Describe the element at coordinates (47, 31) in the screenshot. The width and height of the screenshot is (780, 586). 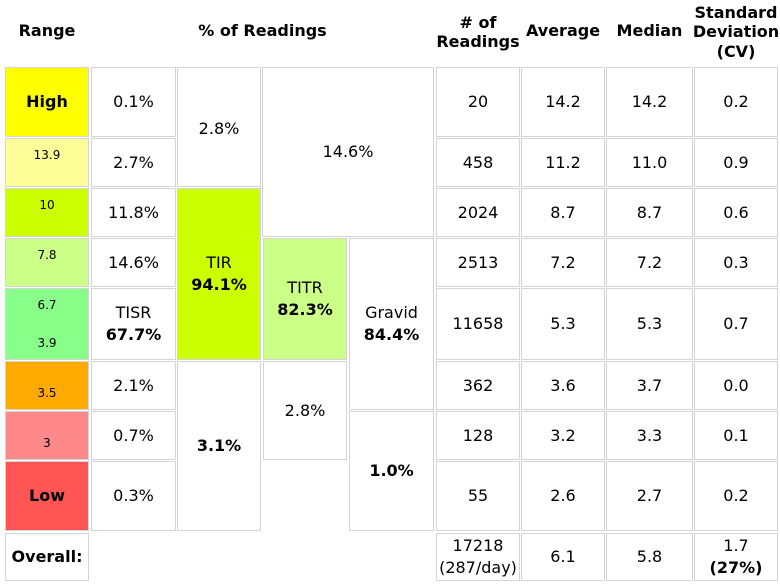
I see `header-range: Range` at that location.